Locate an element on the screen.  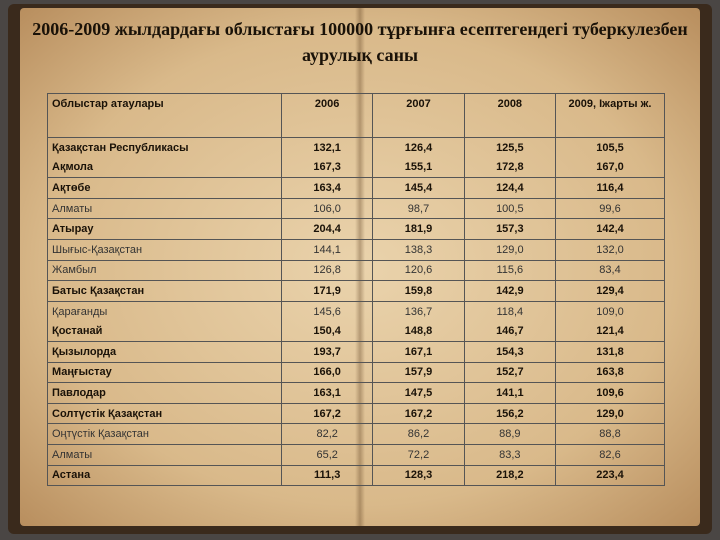
table-row: Алматы 65,2 72,2 83,3 82,6 is located at coordinates (356, 454).